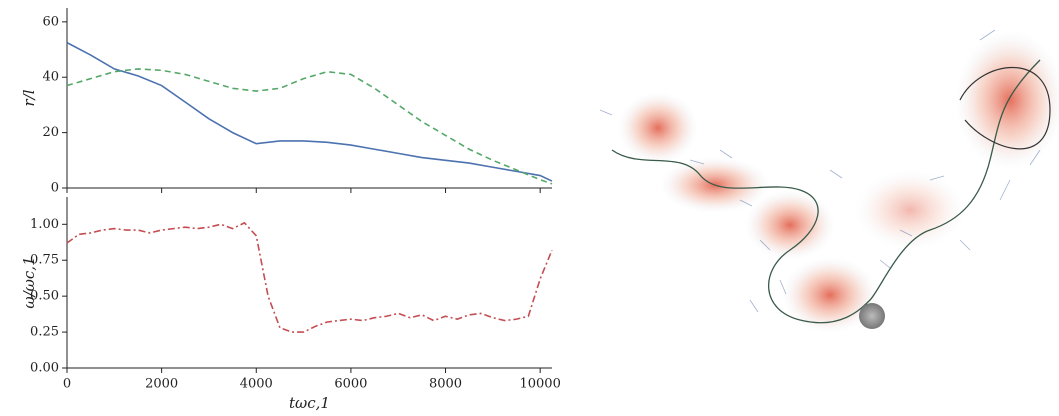  Describe the element at coordinates (350, 384) in the screenshot. I see `x-tick-label: 6000` at that location.